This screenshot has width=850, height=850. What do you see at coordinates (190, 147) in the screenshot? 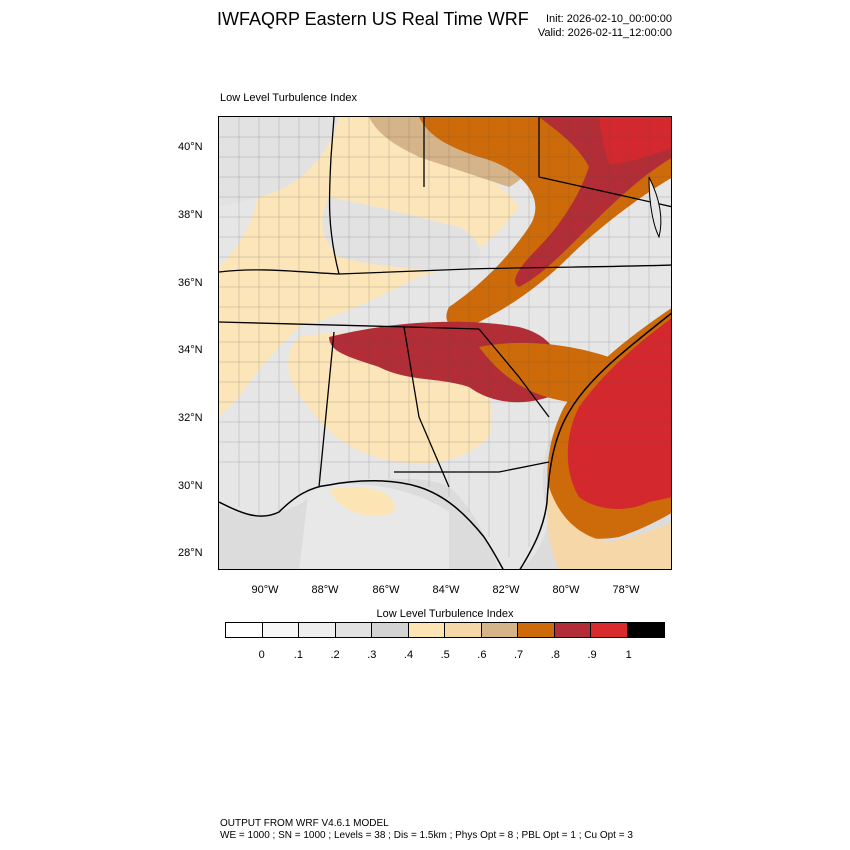
I see `lat-label: 40°N` at bounding box center [190, 147].